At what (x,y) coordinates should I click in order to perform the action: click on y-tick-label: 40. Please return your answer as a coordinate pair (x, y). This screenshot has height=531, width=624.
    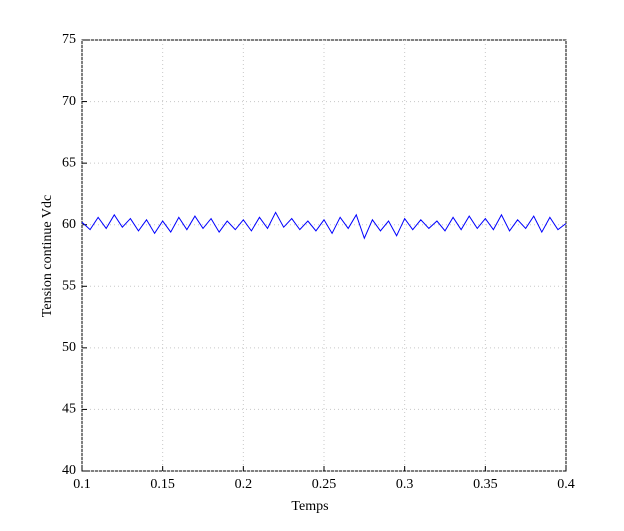
    Looking at the image, I should click on (69, 470).